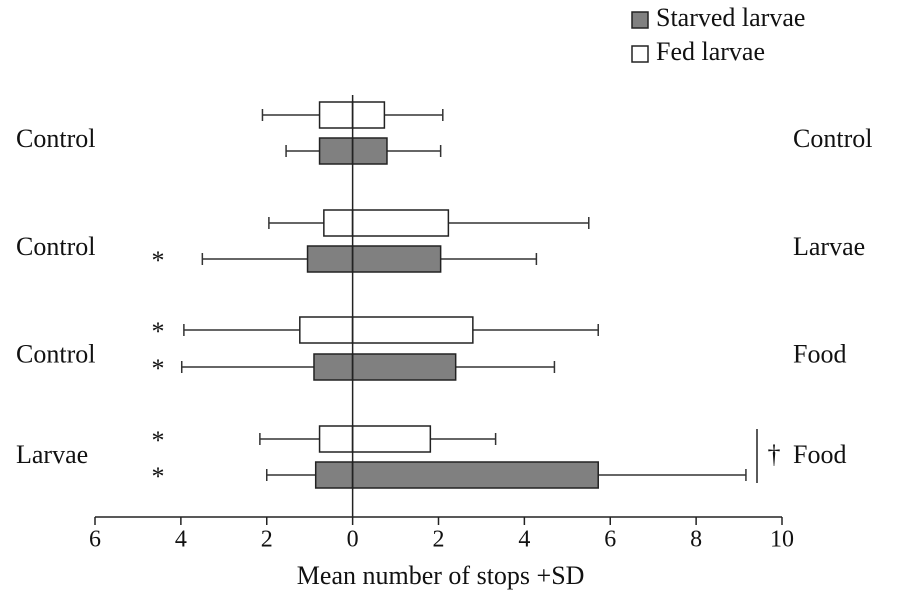 This screenshot has width=901, height=595. What do you see at coordinates (696, 540) in the screenshot?
I see `x-tick-label: 8` at bounding box center [696, 540].